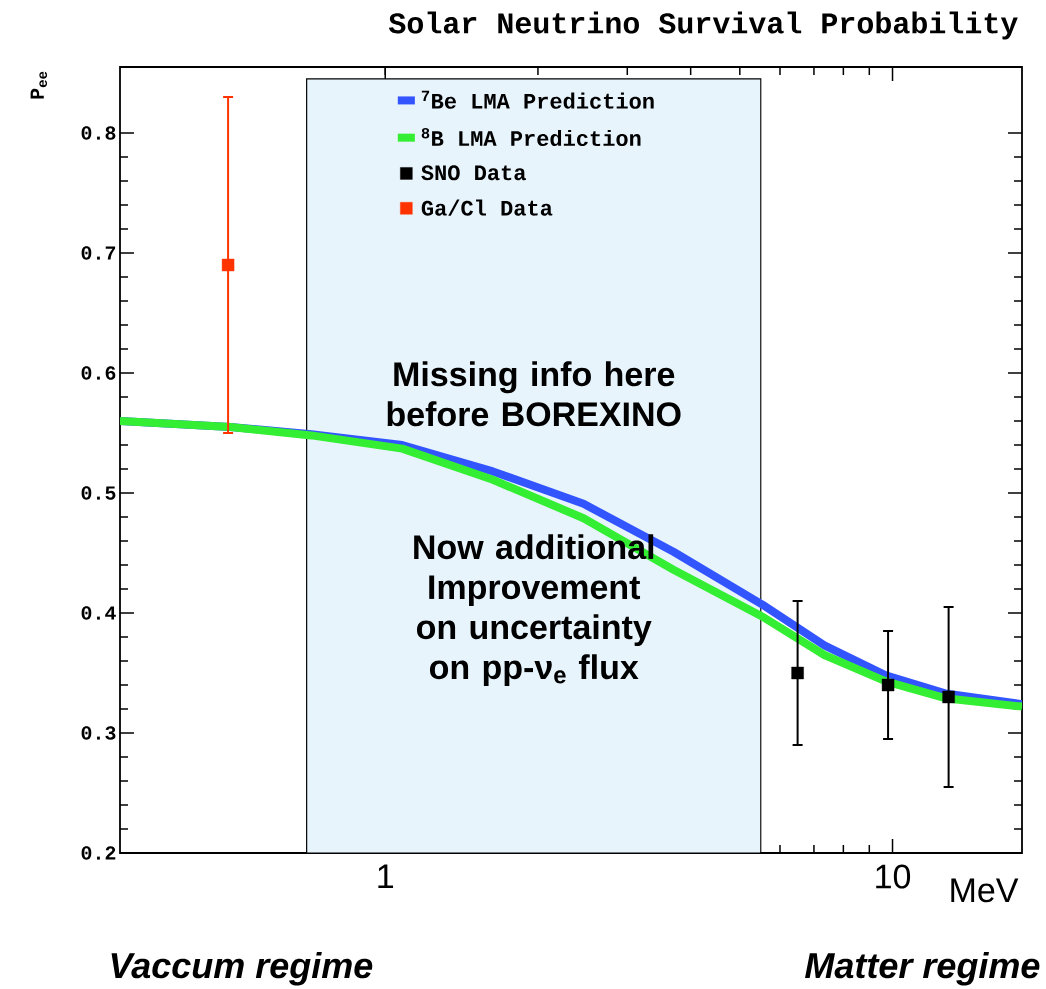 The image size is (1046, 989). What do you see at coordinates (98, 733) in the screenshot?
I see `y-tick-label: 0.3` at bounding box center [98, 733].